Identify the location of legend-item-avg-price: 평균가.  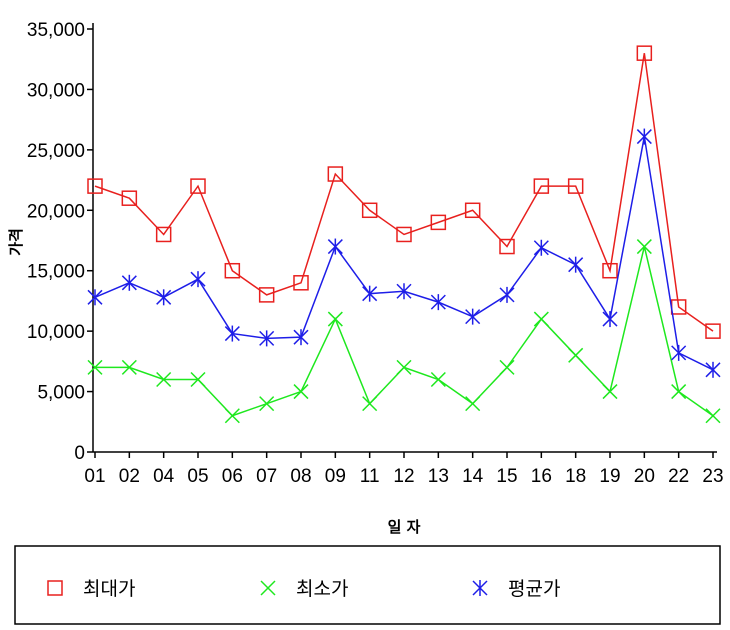
(516, 589).